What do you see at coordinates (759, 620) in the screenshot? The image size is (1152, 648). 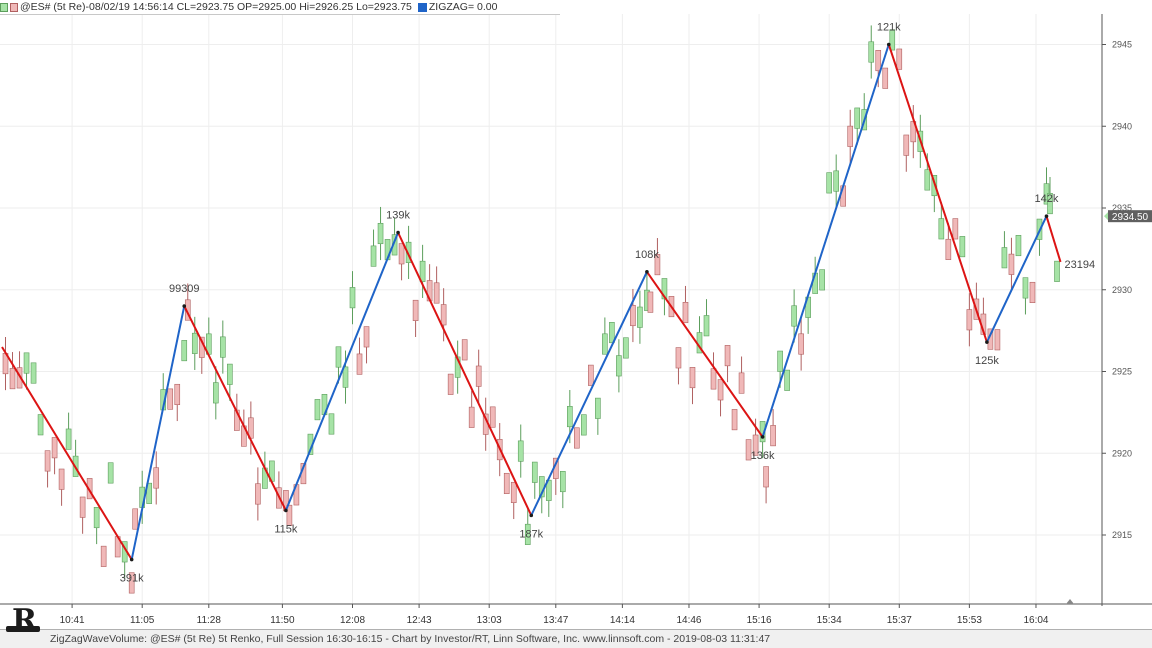 I see `x-tick-label: 15:16` at bounding box center [759, 620].